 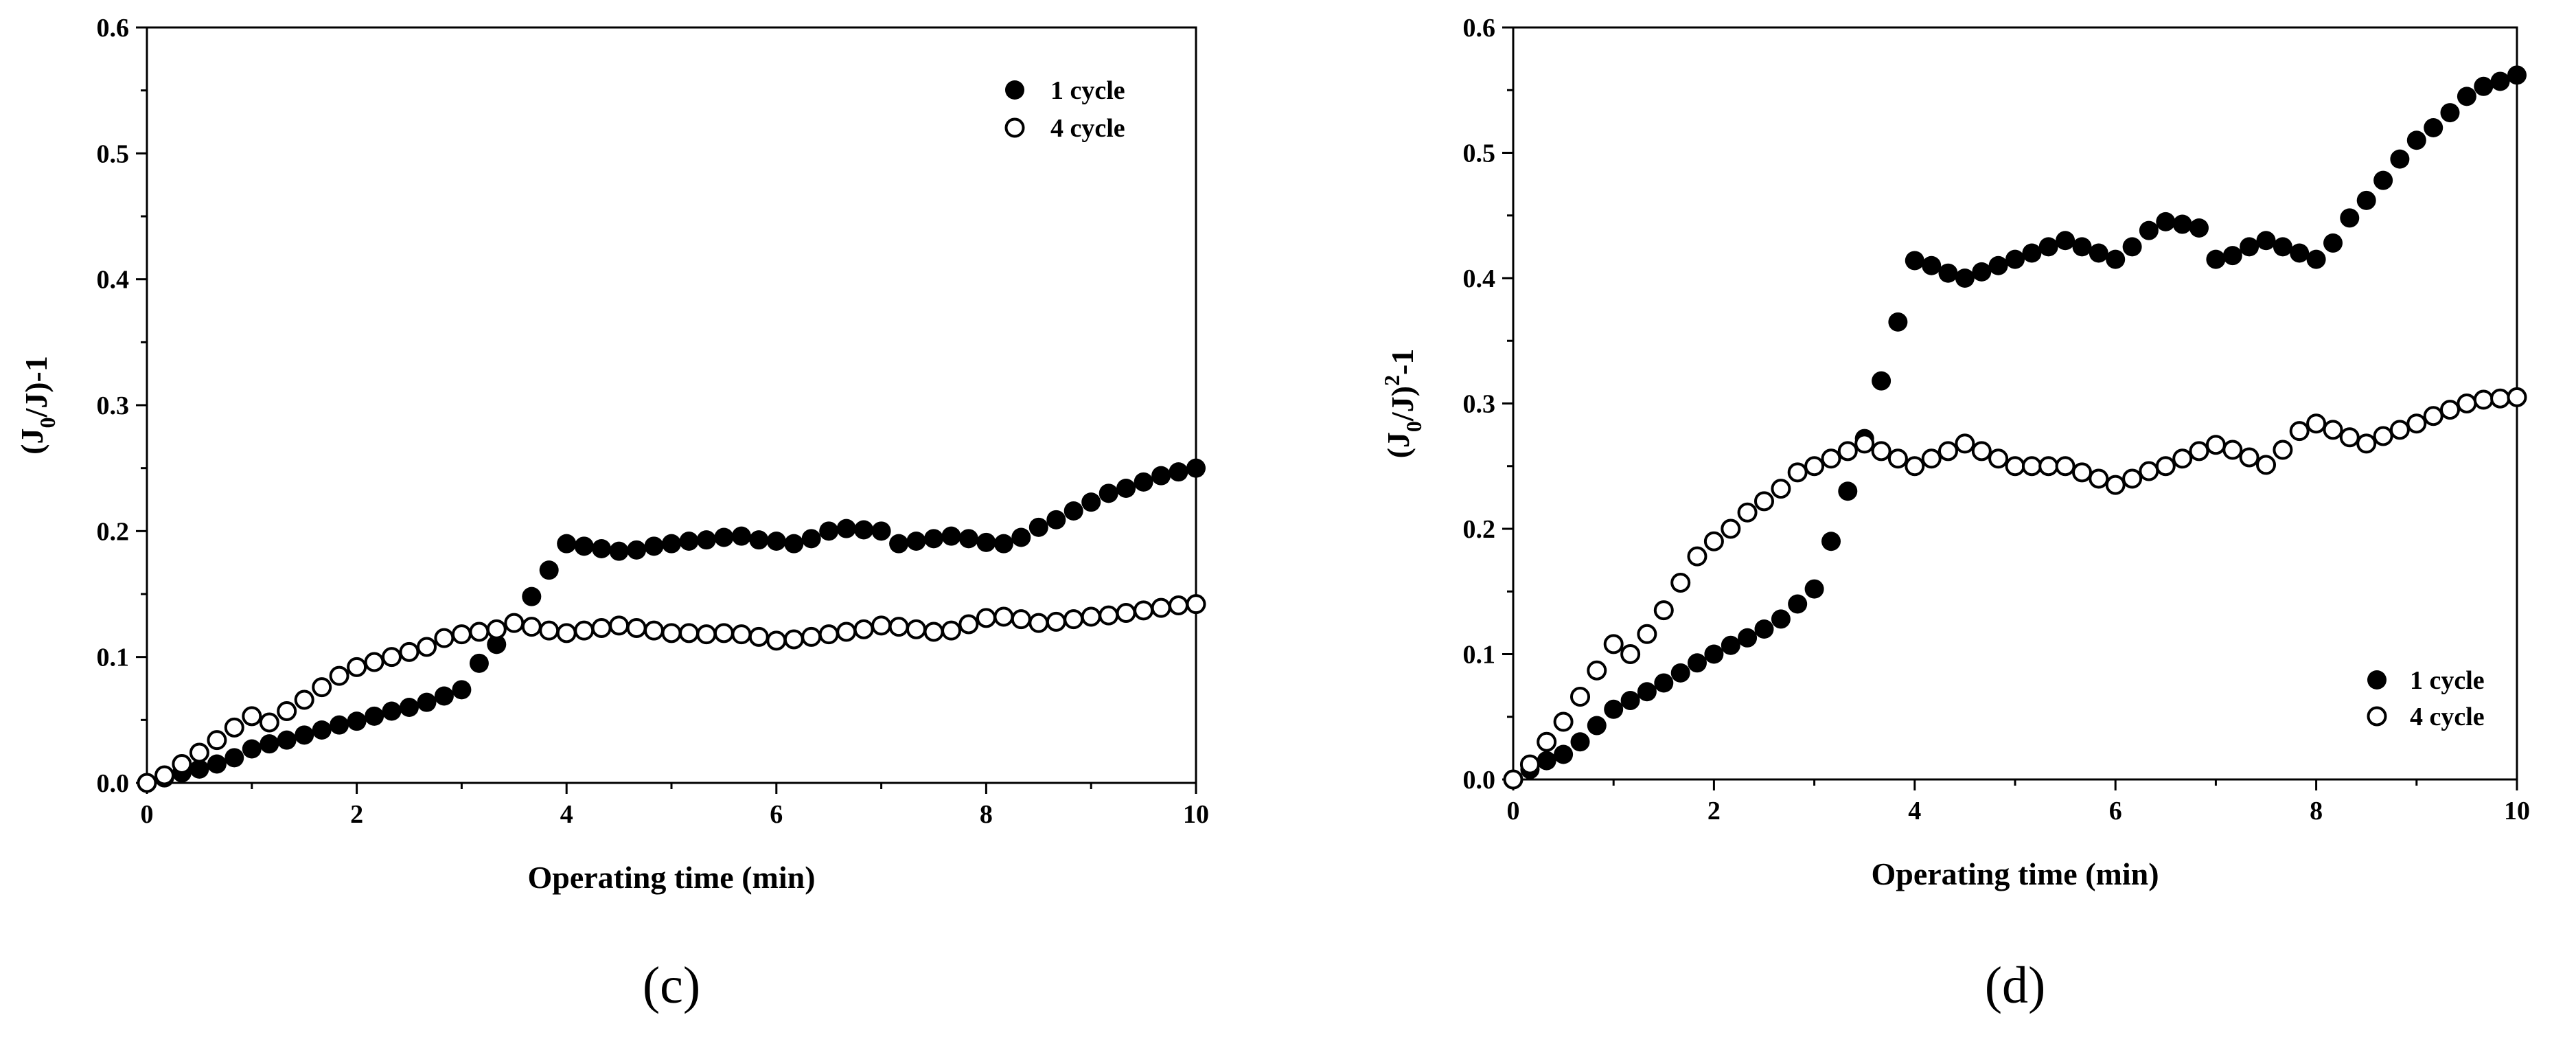 What do you see at coordinates (671, 693) in the screenshot?
I see `series-4-cycle` at bounding box center [671, 693].